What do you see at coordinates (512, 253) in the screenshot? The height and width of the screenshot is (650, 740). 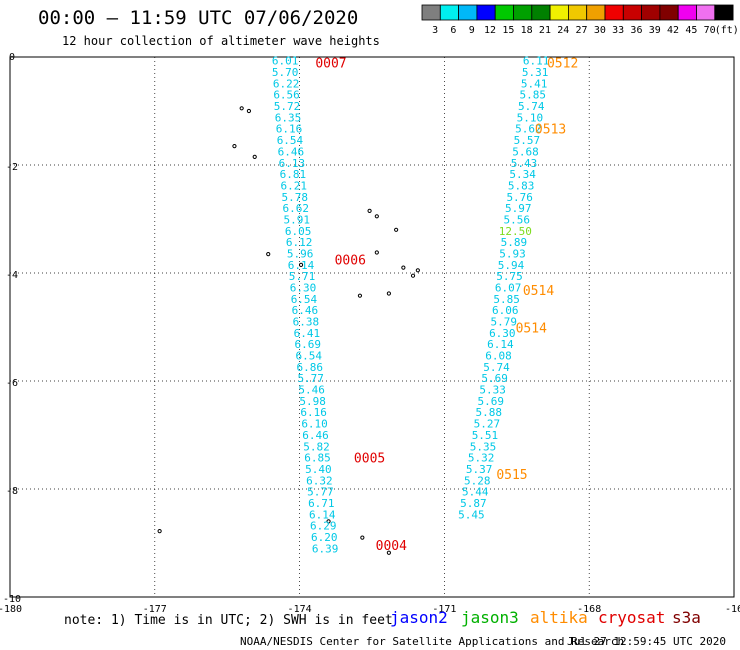 I see `swh-value-altika: 5.93` at bounding box center [512, 253].